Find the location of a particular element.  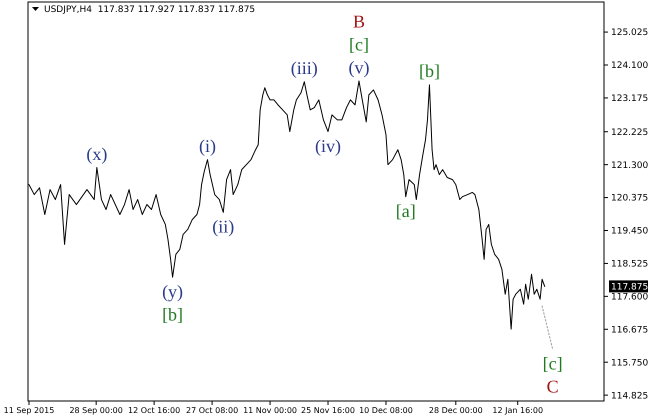

annotation: (v) is located at coordinates (359, 67).